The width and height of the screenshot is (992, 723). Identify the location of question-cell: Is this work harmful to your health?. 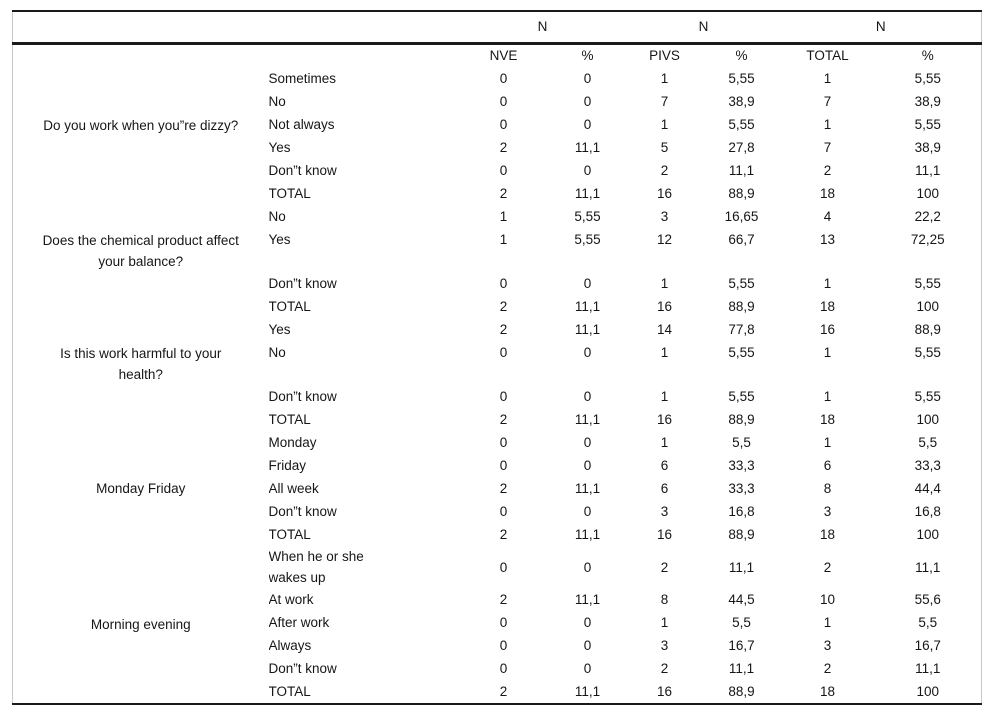
(141, 374).